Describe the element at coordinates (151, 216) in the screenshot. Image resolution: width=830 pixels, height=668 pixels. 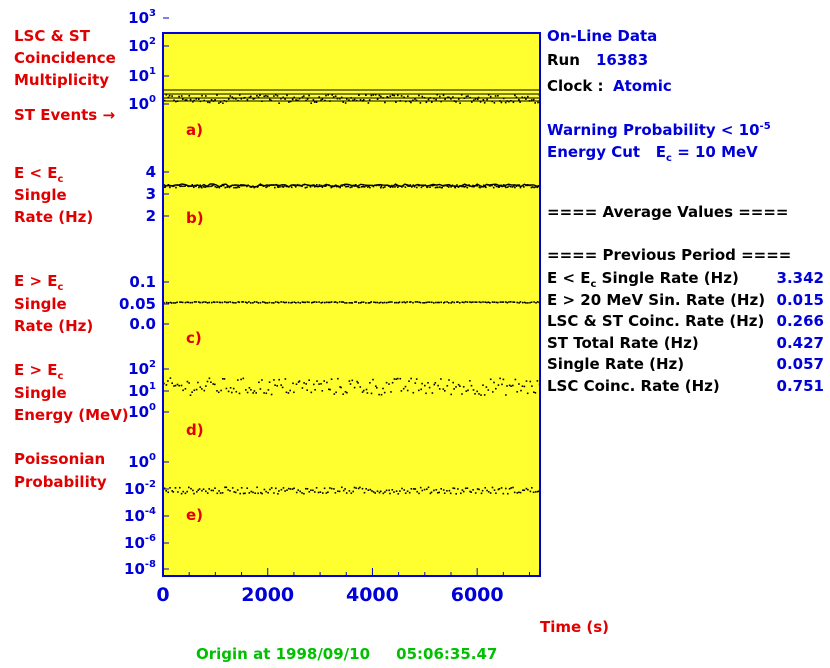
I see `y-tick-label: 2` at that location.